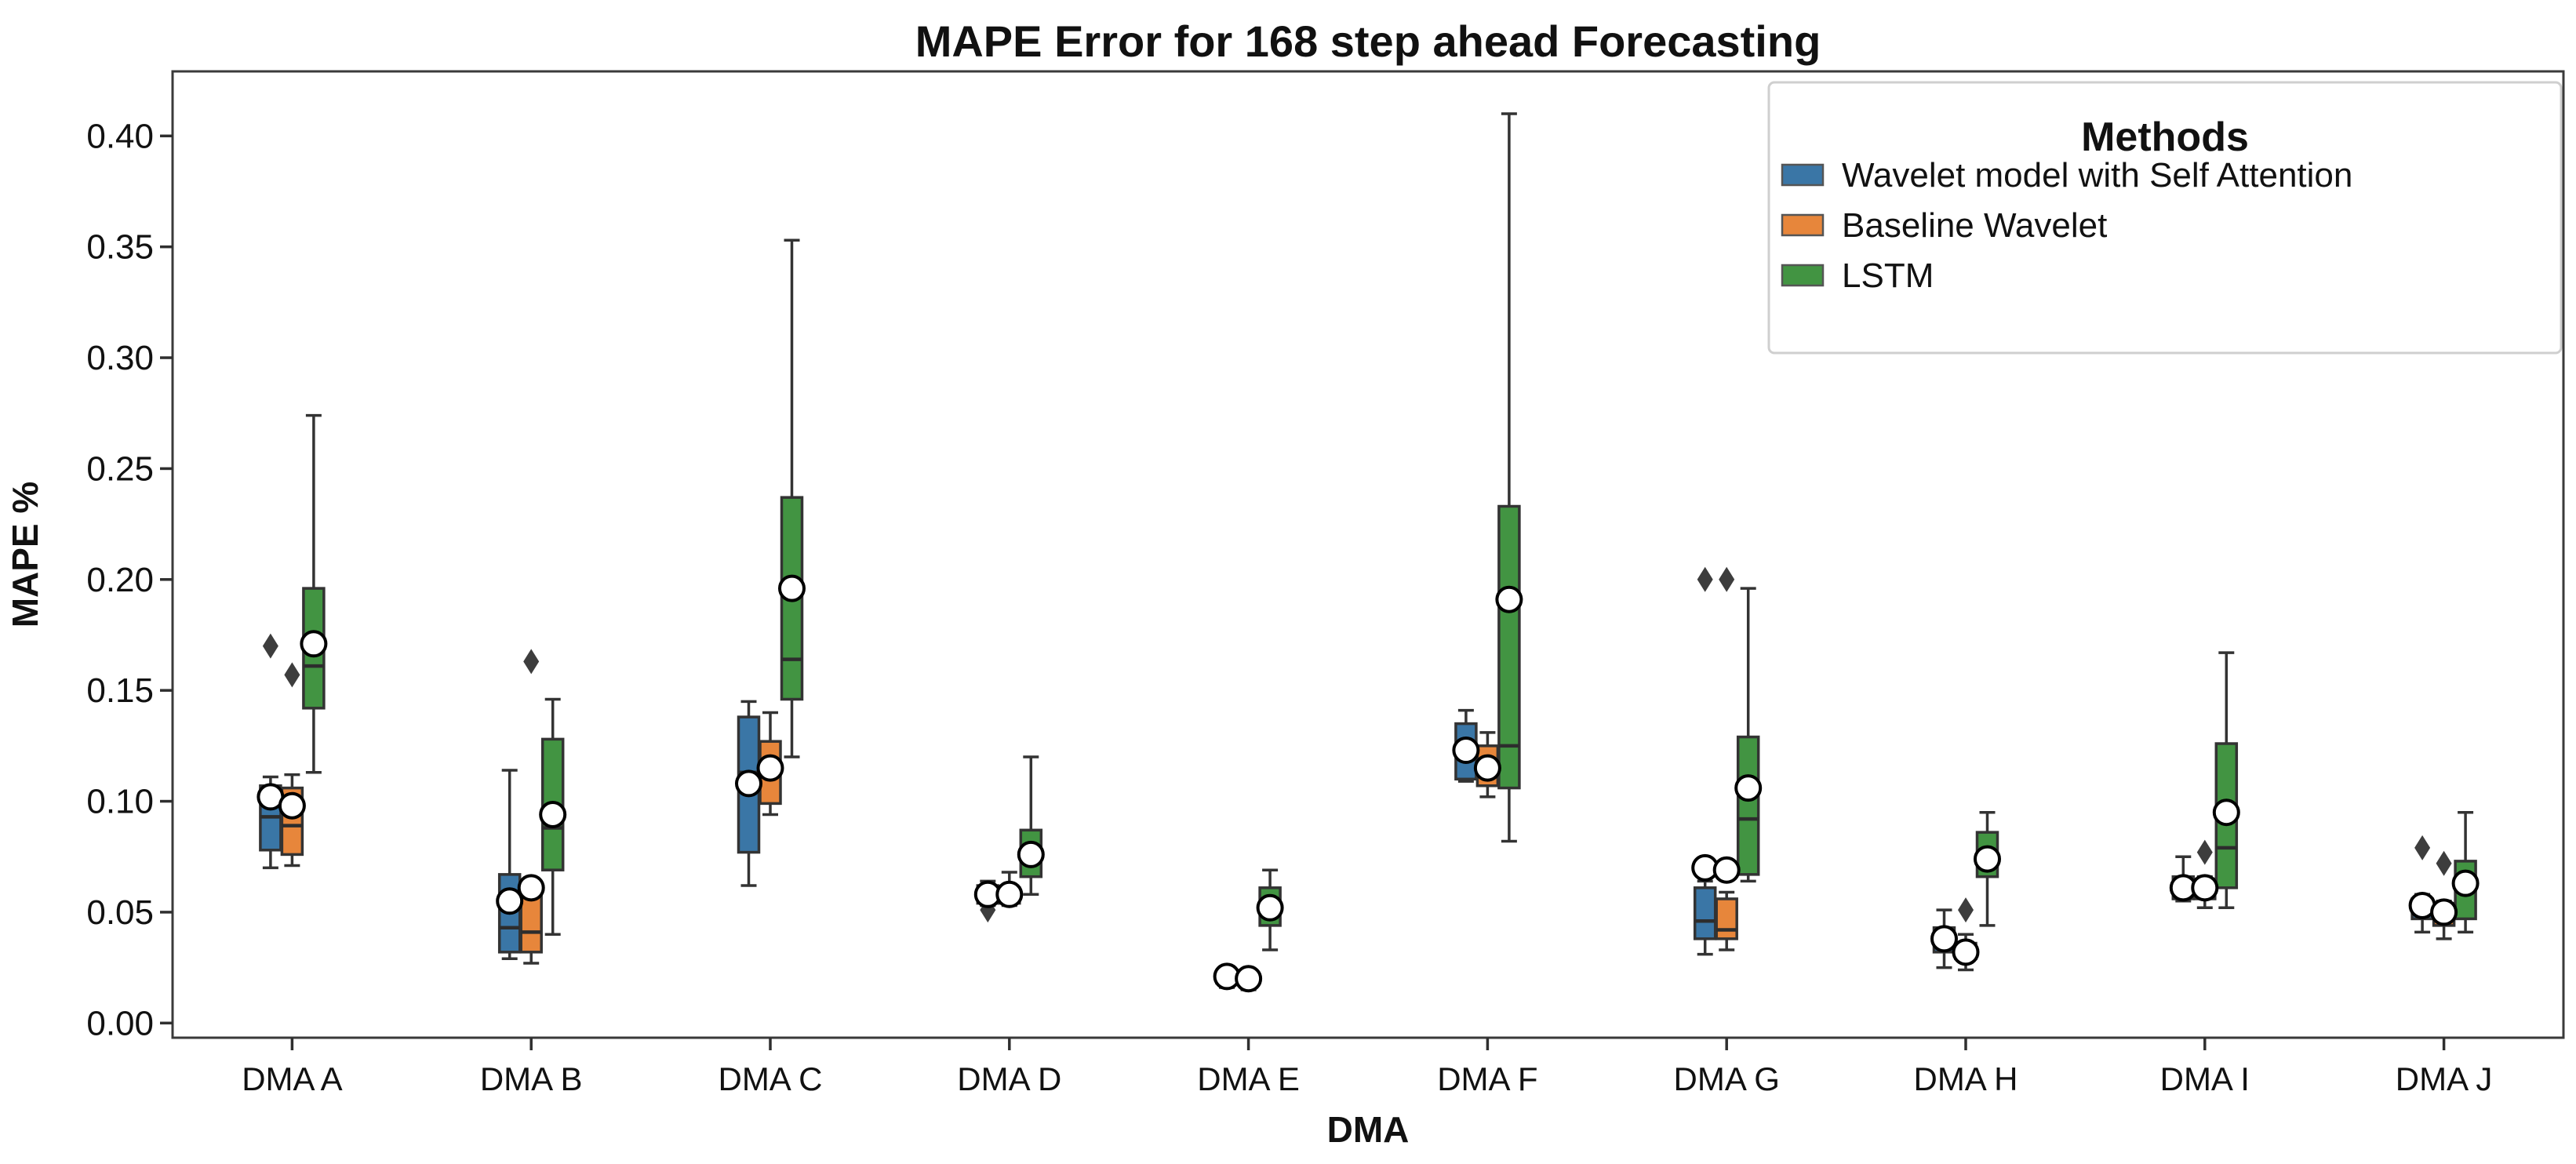 The height and width of the screenshot is (1164, 2576). I want to click on box-plot-dma-f-s2, so click(1509, 477).